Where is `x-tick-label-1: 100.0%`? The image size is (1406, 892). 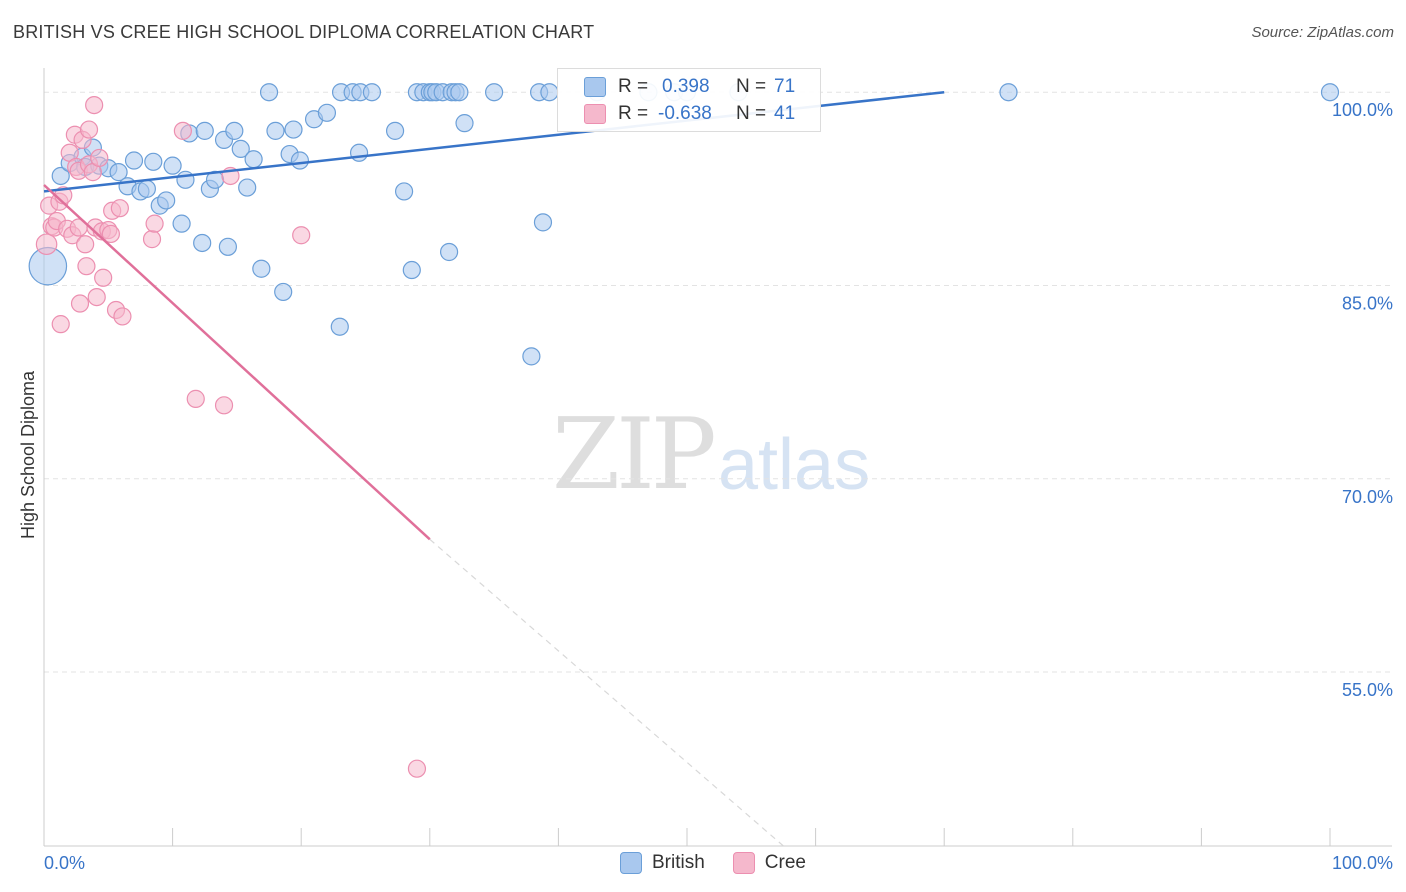
x-tick-label-1: 100.0% is located at coordinates (1362, 863).